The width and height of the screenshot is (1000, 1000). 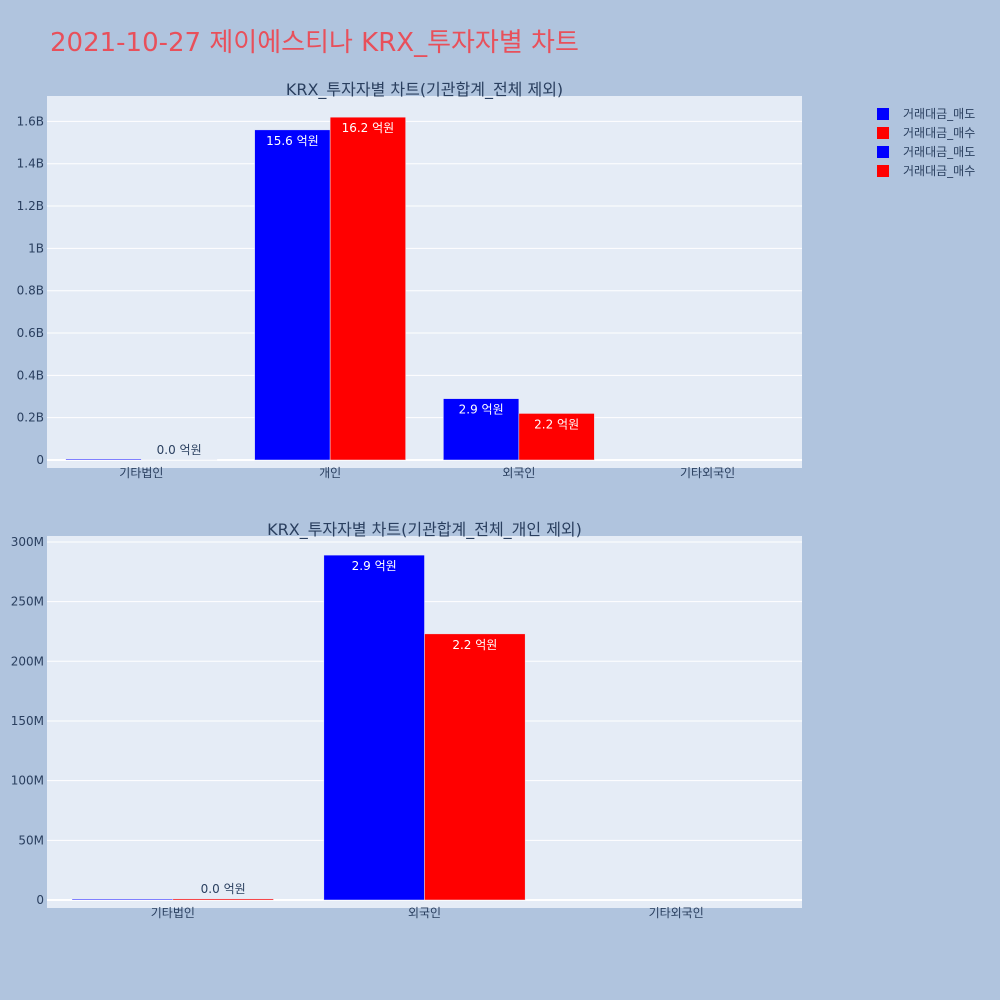 I want to click on y-tick-label: 100M, so click(x=27, y=781).